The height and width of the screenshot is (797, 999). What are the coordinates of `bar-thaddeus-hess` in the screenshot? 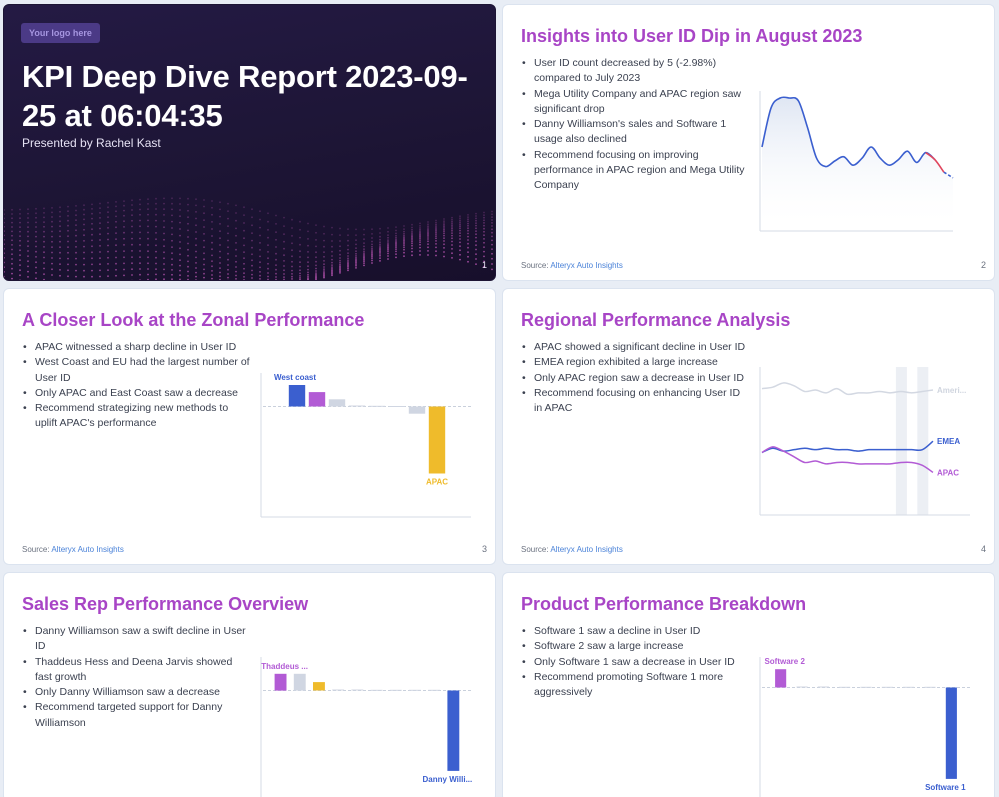 It's located at (280, 682).